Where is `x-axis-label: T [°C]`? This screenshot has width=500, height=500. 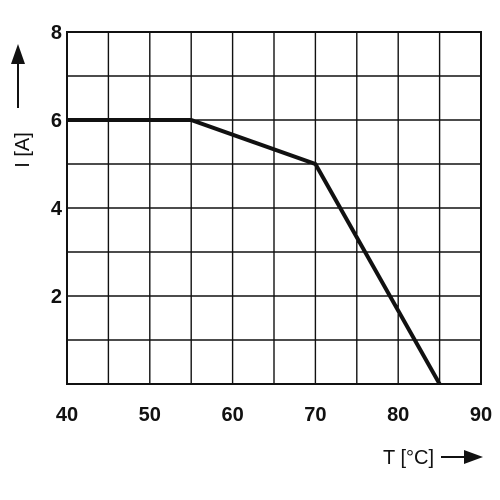
x-axis-label: T [°C] is located at coordinates (408, 458).